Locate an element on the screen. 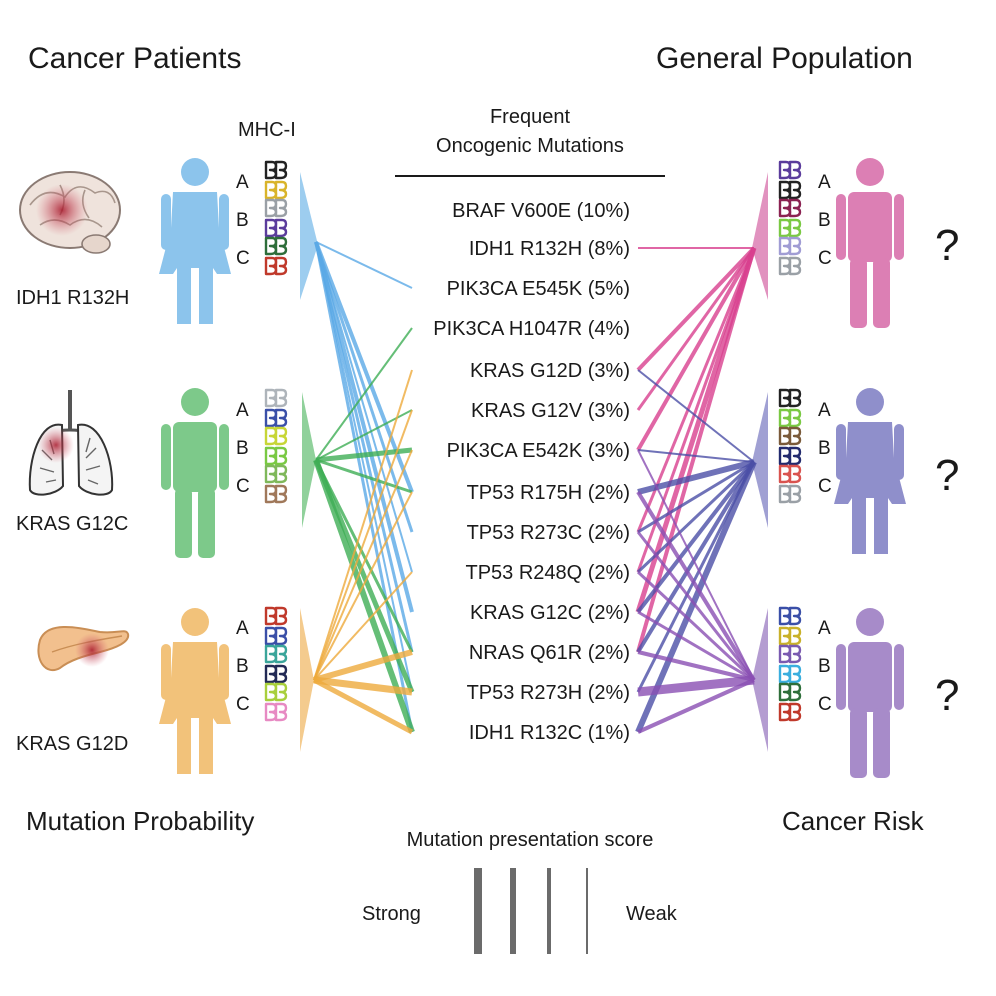 Image resolution: width=996 pixels, height=996 pixels. mutation-label: TP53 R273C (2%) is located at coordinates (548, 533).